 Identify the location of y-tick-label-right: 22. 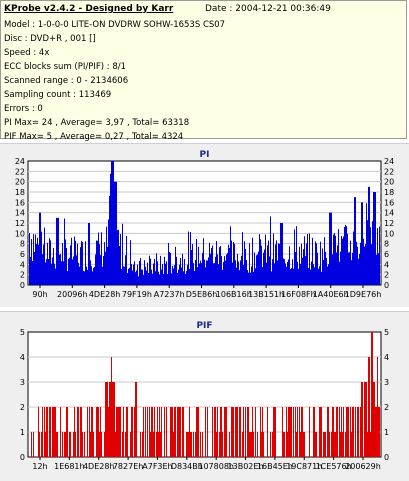
(389, 171).